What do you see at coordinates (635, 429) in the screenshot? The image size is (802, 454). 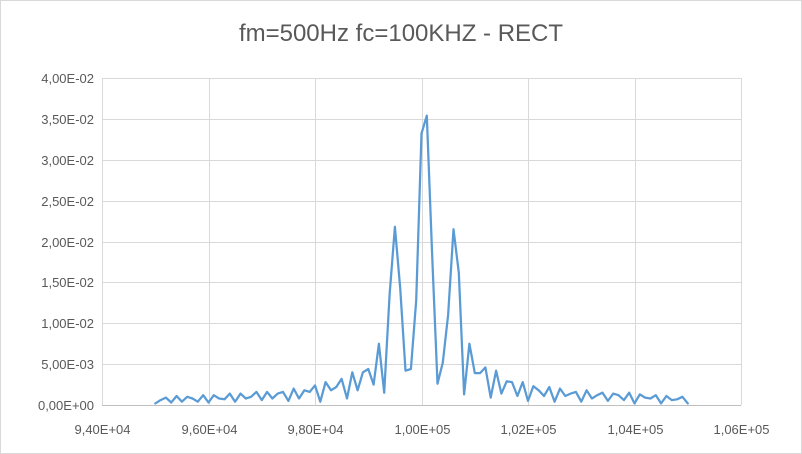 I see `x-tick-label: 1,04E+05` at bounding box center [635, 429].